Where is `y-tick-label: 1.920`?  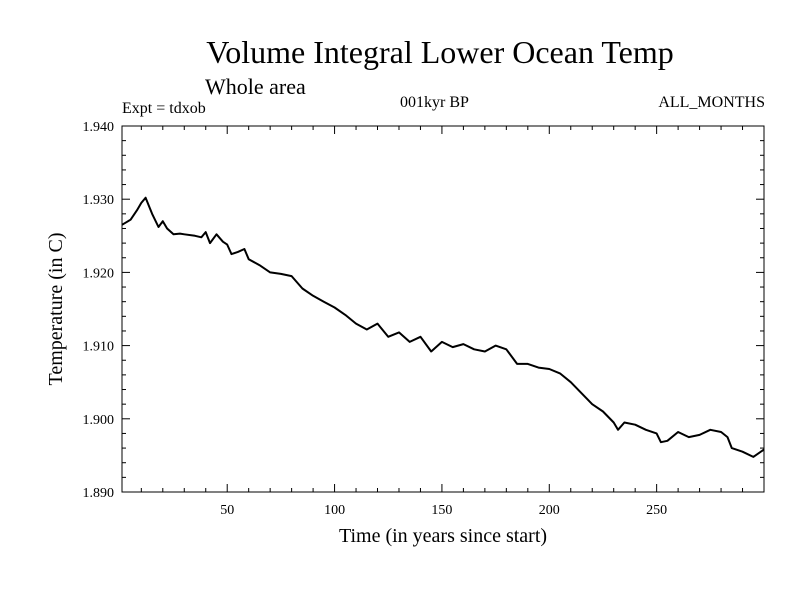 y-tick-label: 1.920 is located at coordinates (99, 273).